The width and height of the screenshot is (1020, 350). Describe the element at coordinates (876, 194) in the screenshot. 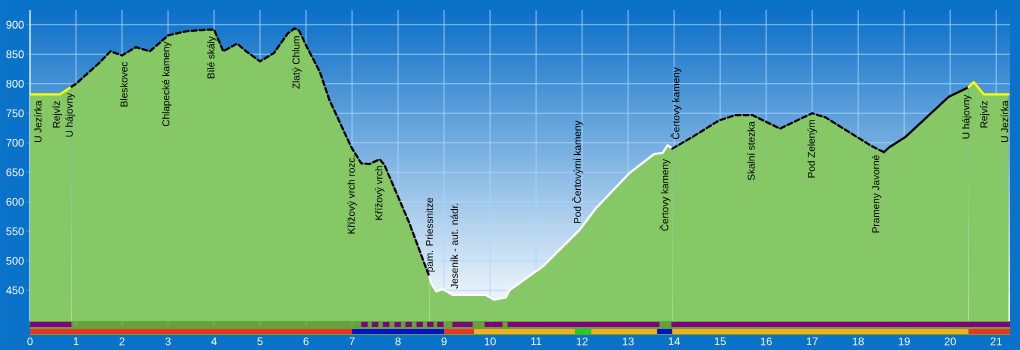

I see `annotation: Prameny Javorné` at that location.